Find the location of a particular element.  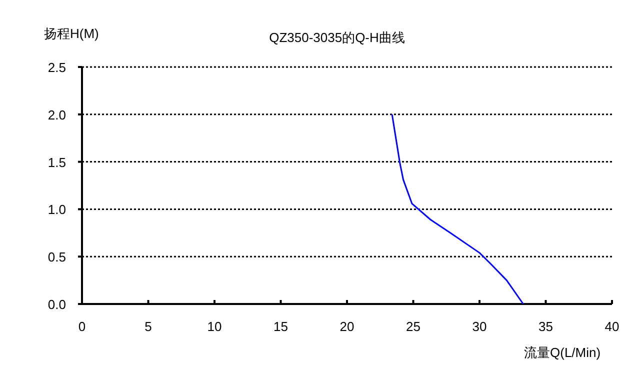

y-tick-label: 2.5 is located at coordinates (57, 67).